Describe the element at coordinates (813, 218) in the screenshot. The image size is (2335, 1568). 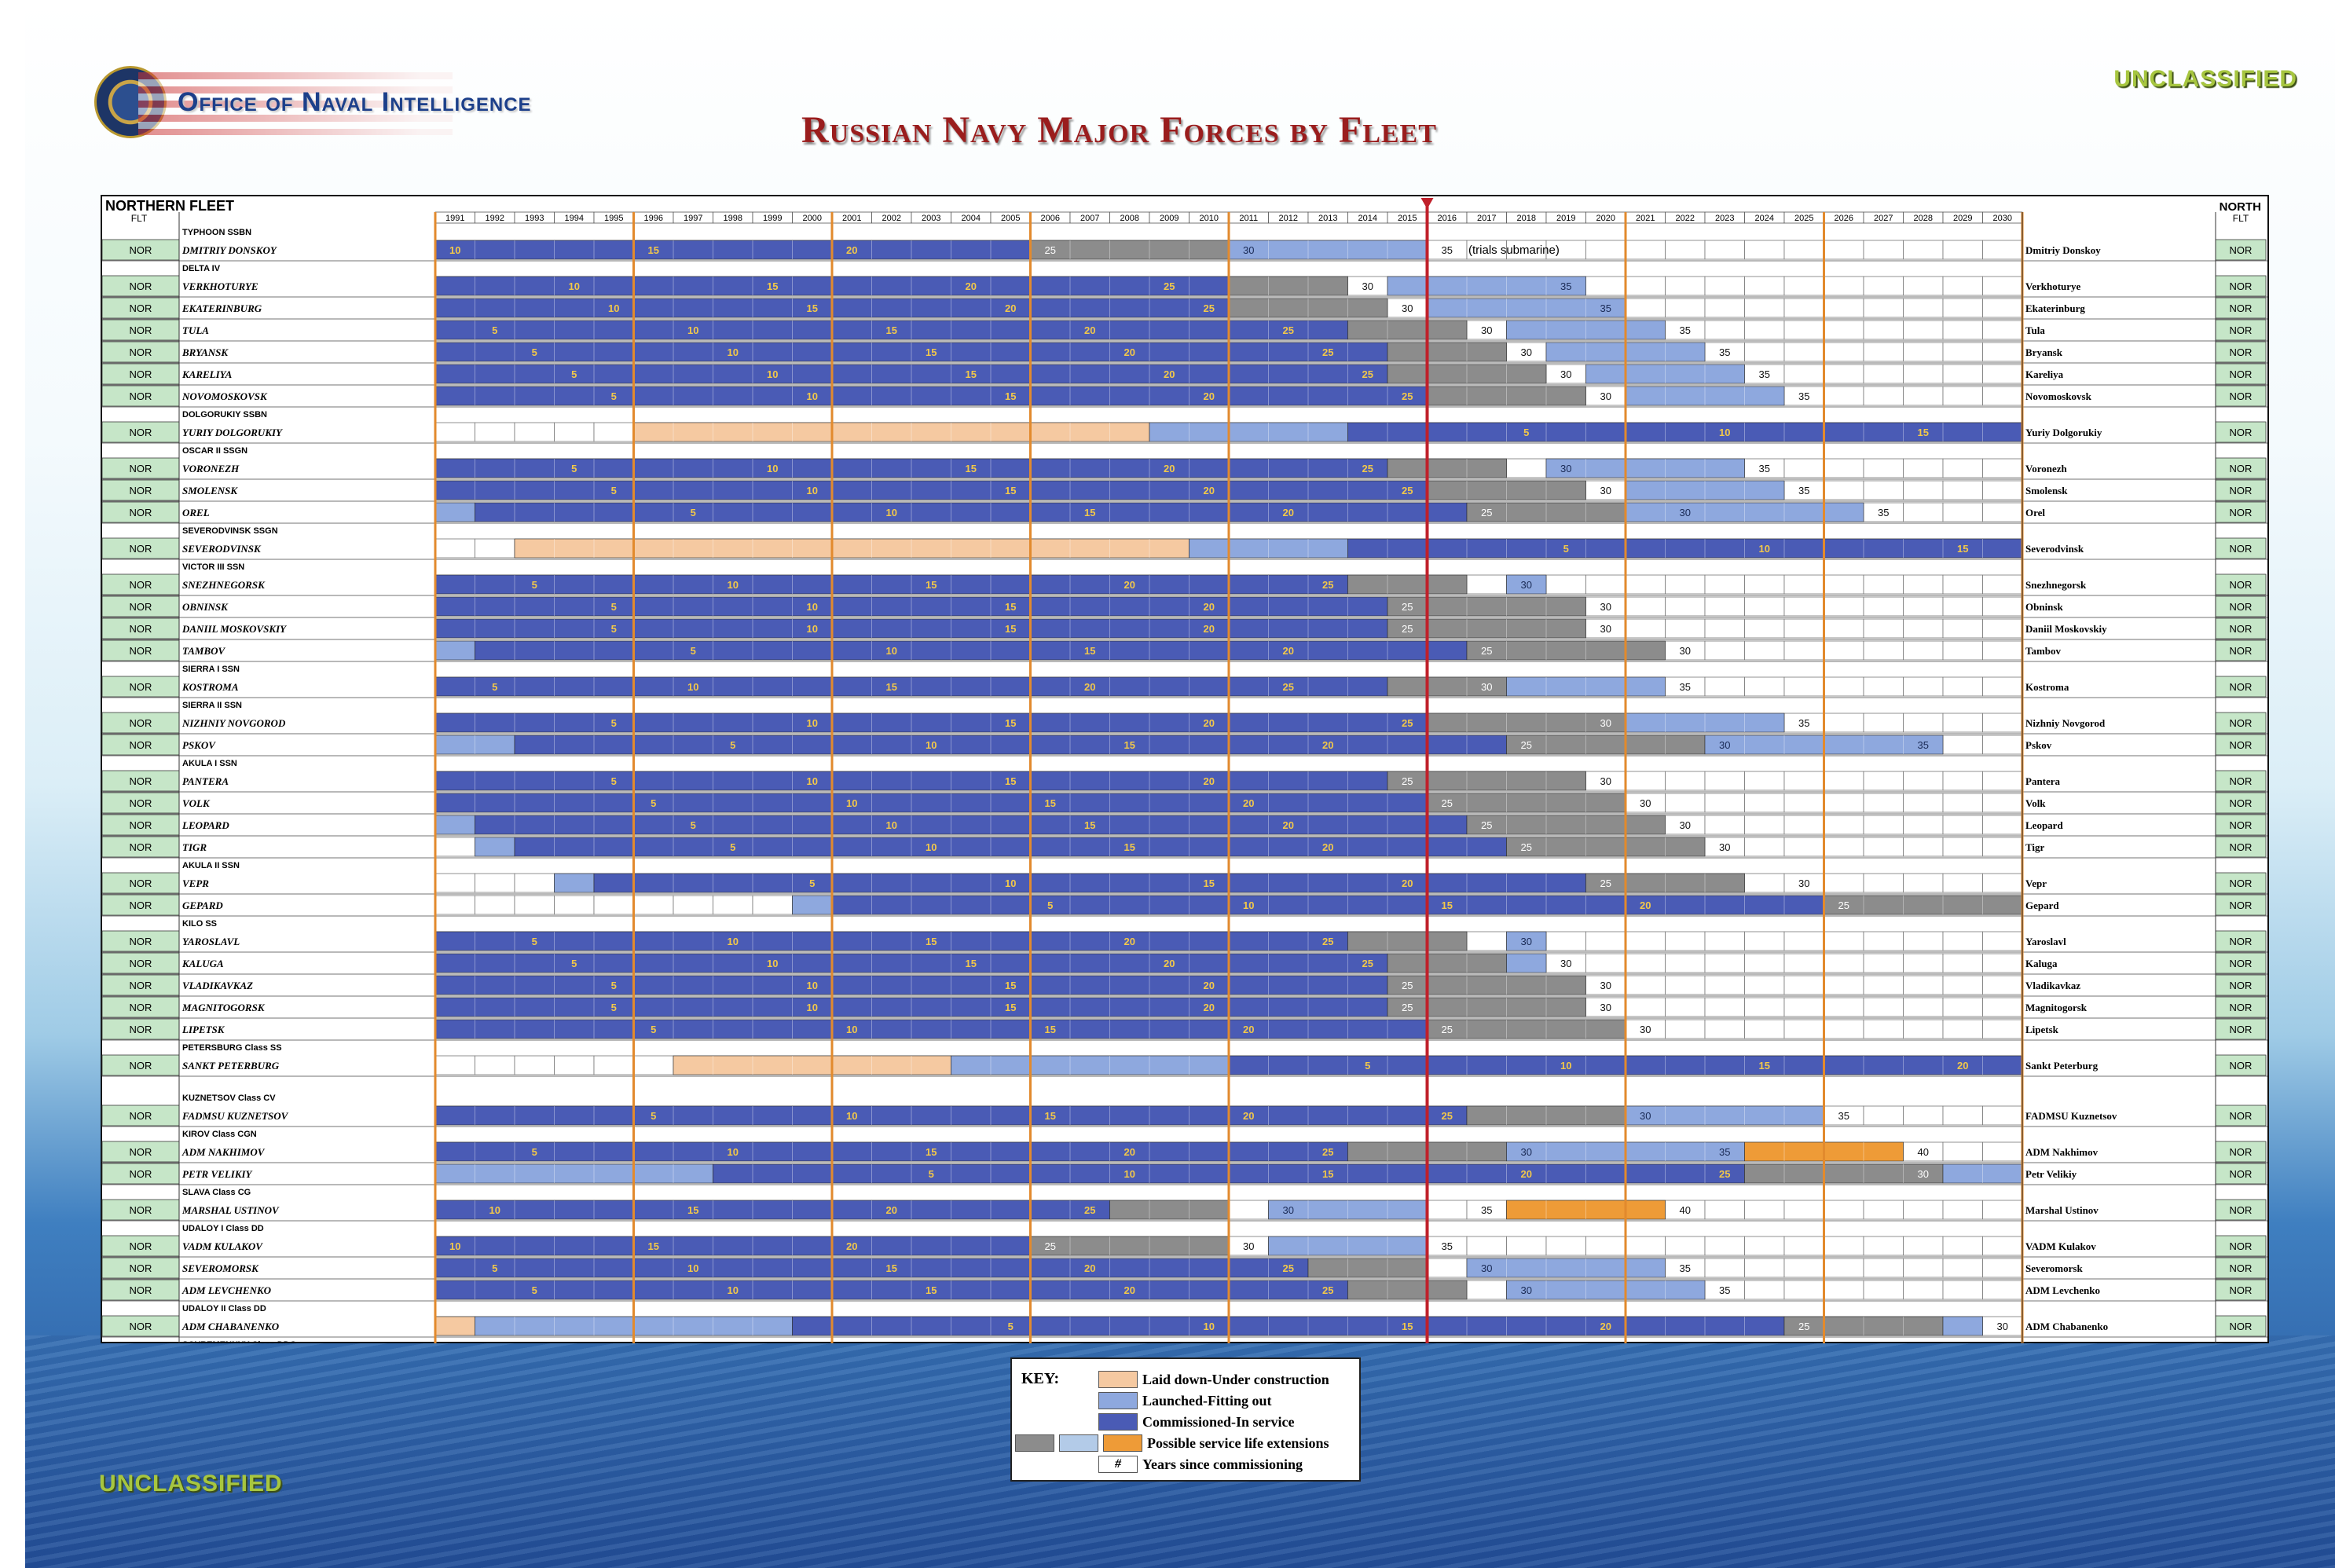
I see `year-label: 2000` at that location.